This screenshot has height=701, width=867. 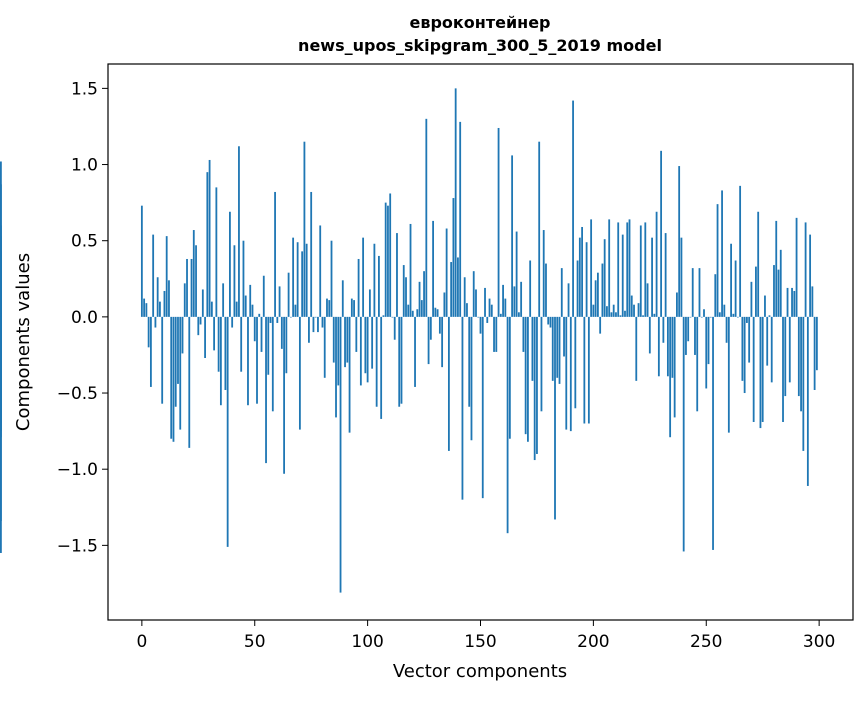 I want to click on x-tick-label: 200, so click(x=593, y=642).